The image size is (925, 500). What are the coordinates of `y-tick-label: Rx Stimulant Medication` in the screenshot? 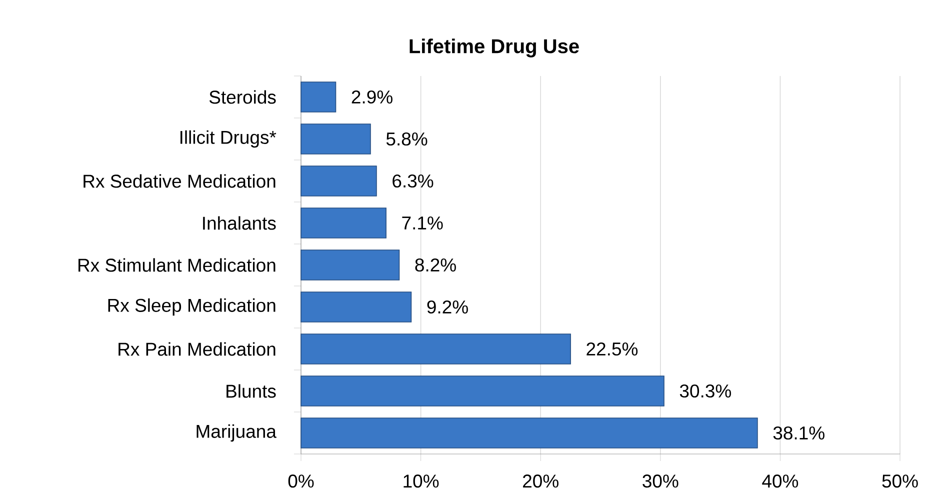 It's located at (177, 265).